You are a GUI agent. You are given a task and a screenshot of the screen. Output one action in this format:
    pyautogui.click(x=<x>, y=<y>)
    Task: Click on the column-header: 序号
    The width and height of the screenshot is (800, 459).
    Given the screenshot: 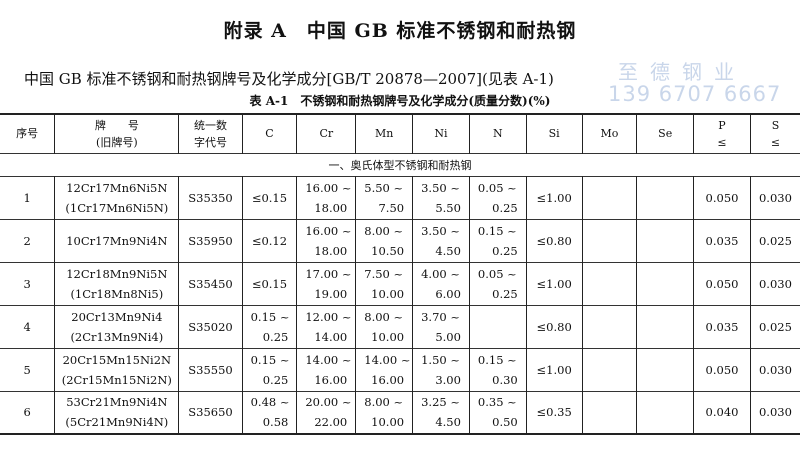 What is the action you would take?
    pyautogui.click(x=28, y=133)
    